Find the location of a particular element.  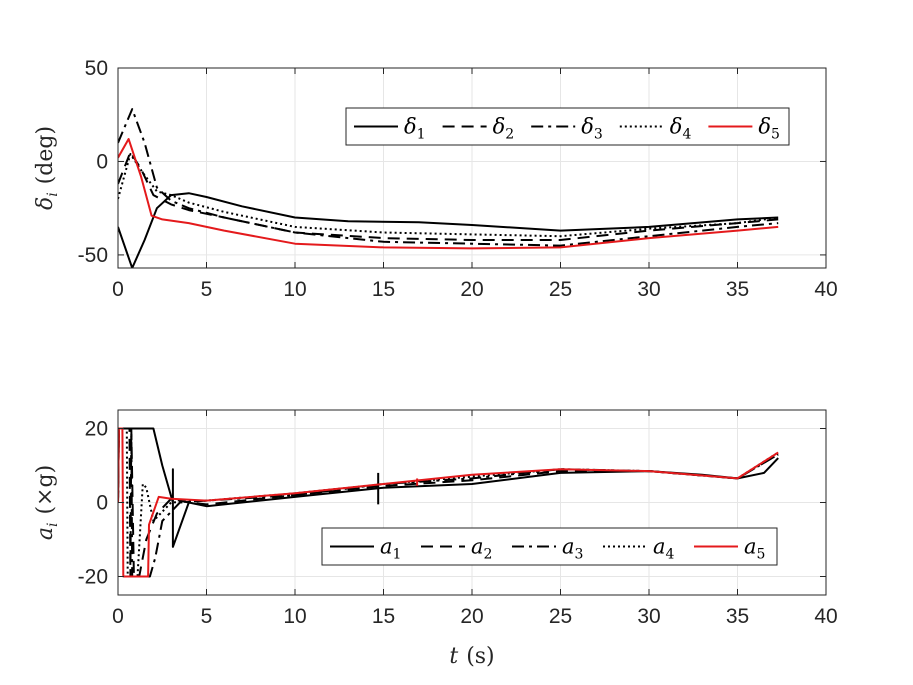

legend-label-a1: a1 is located at coordinates (390, 549).